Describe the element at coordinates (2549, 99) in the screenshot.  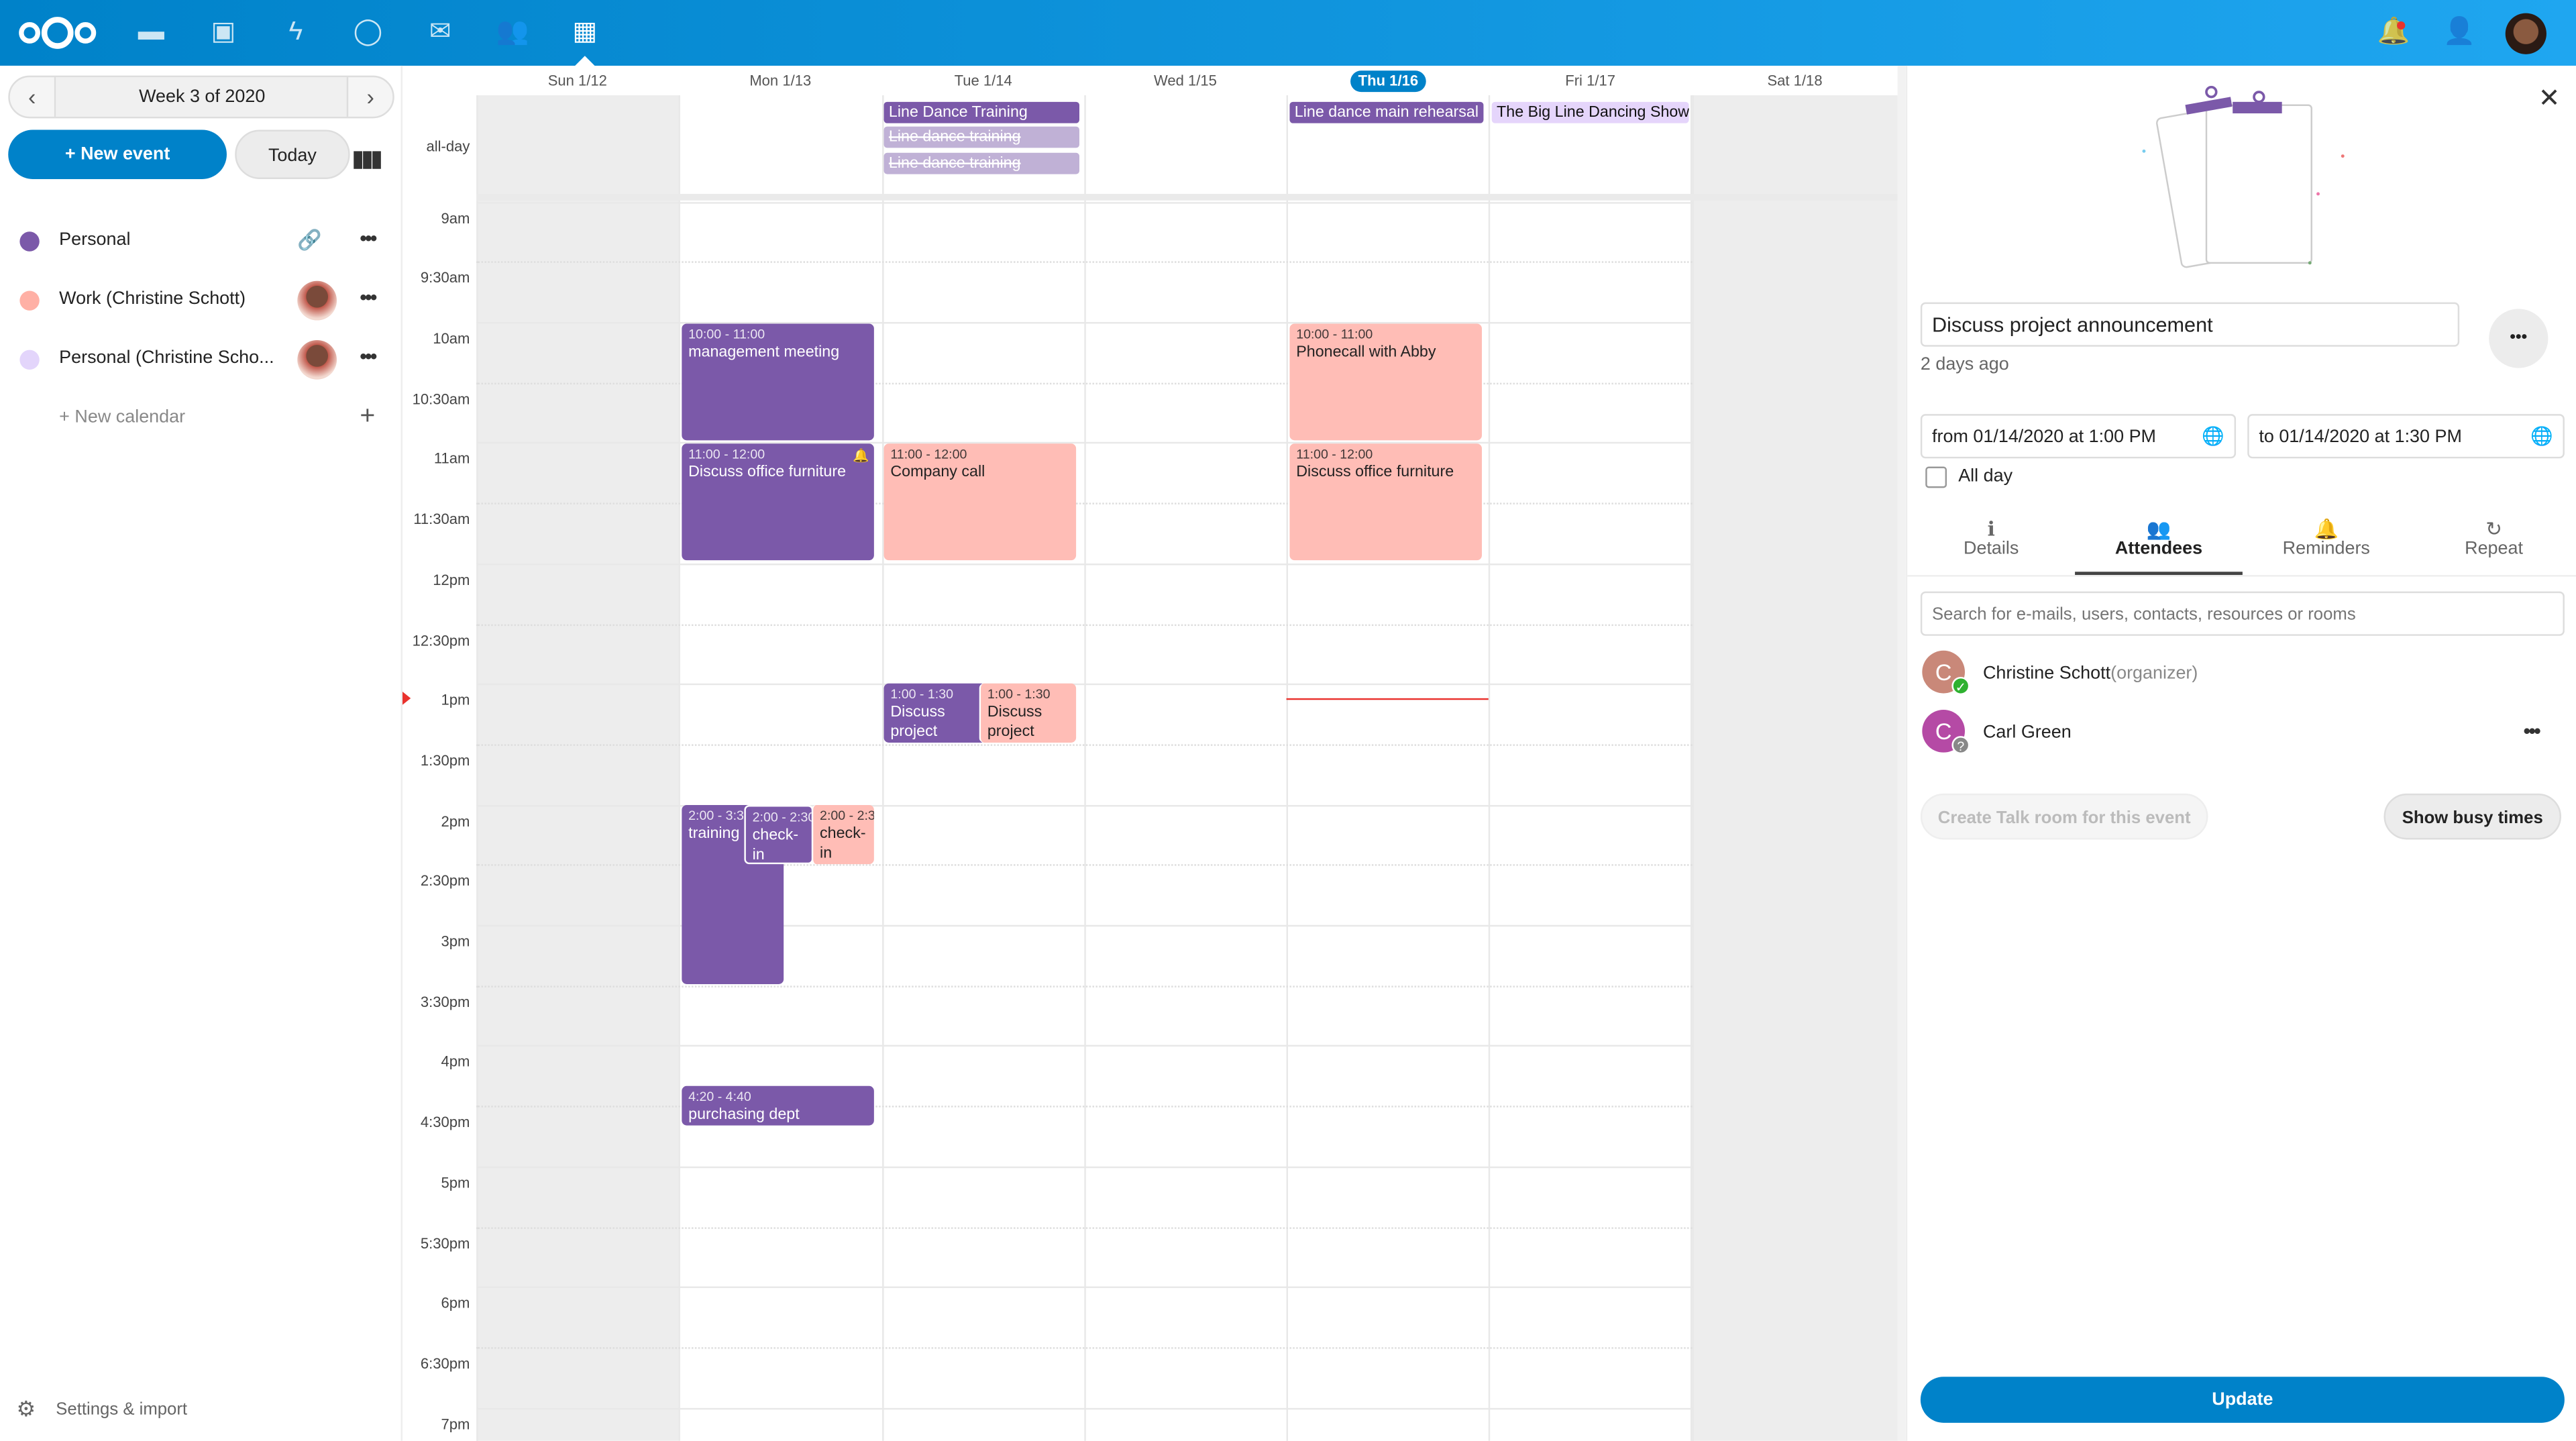
I see `close-icon: ✕` at that location.